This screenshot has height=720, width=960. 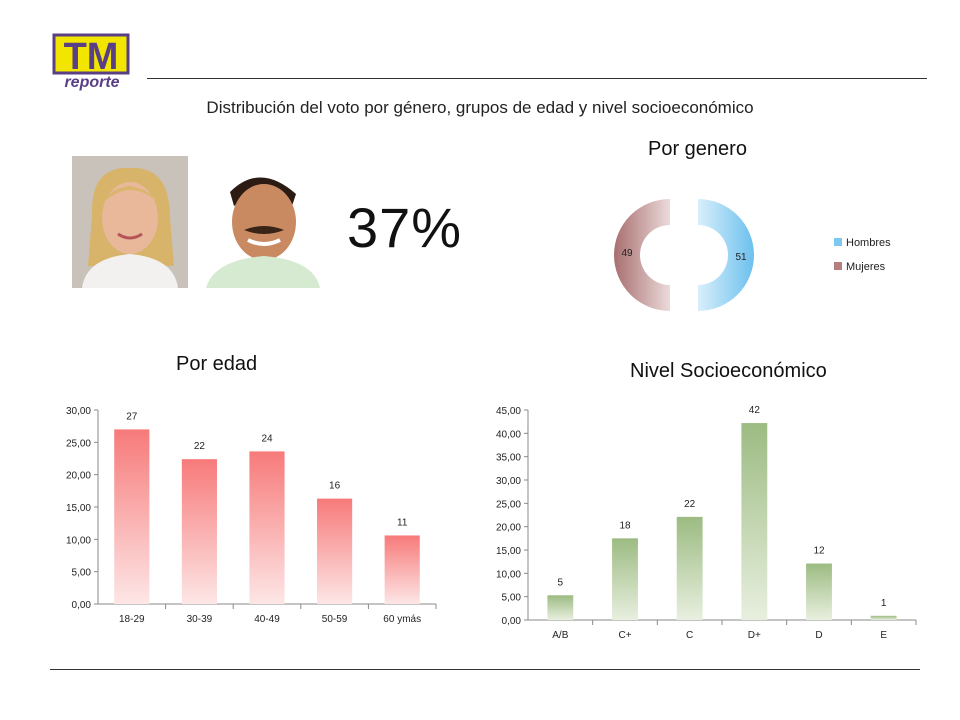 I want to click on slice-label-mujeres: 49, so click(x=627, y=253).